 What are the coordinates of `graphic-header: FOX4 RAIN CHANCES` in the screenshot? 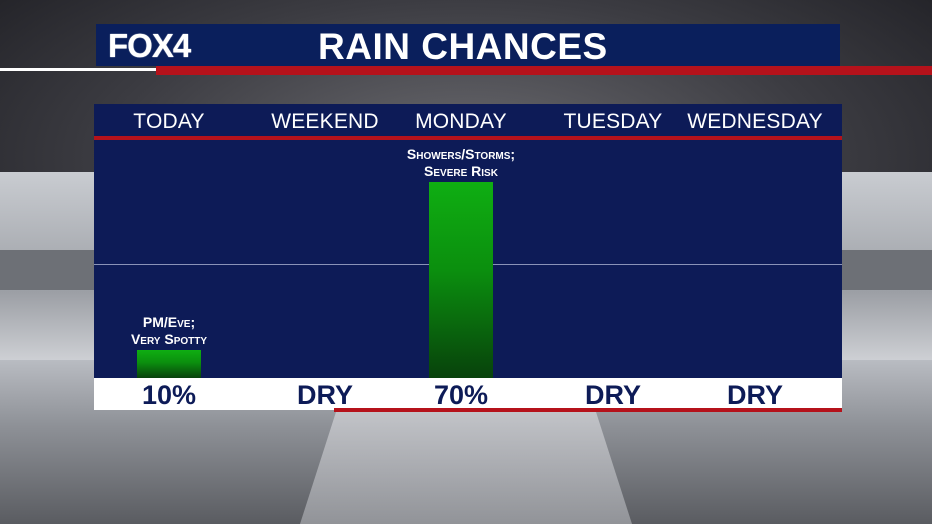 It's located at (468, 45).